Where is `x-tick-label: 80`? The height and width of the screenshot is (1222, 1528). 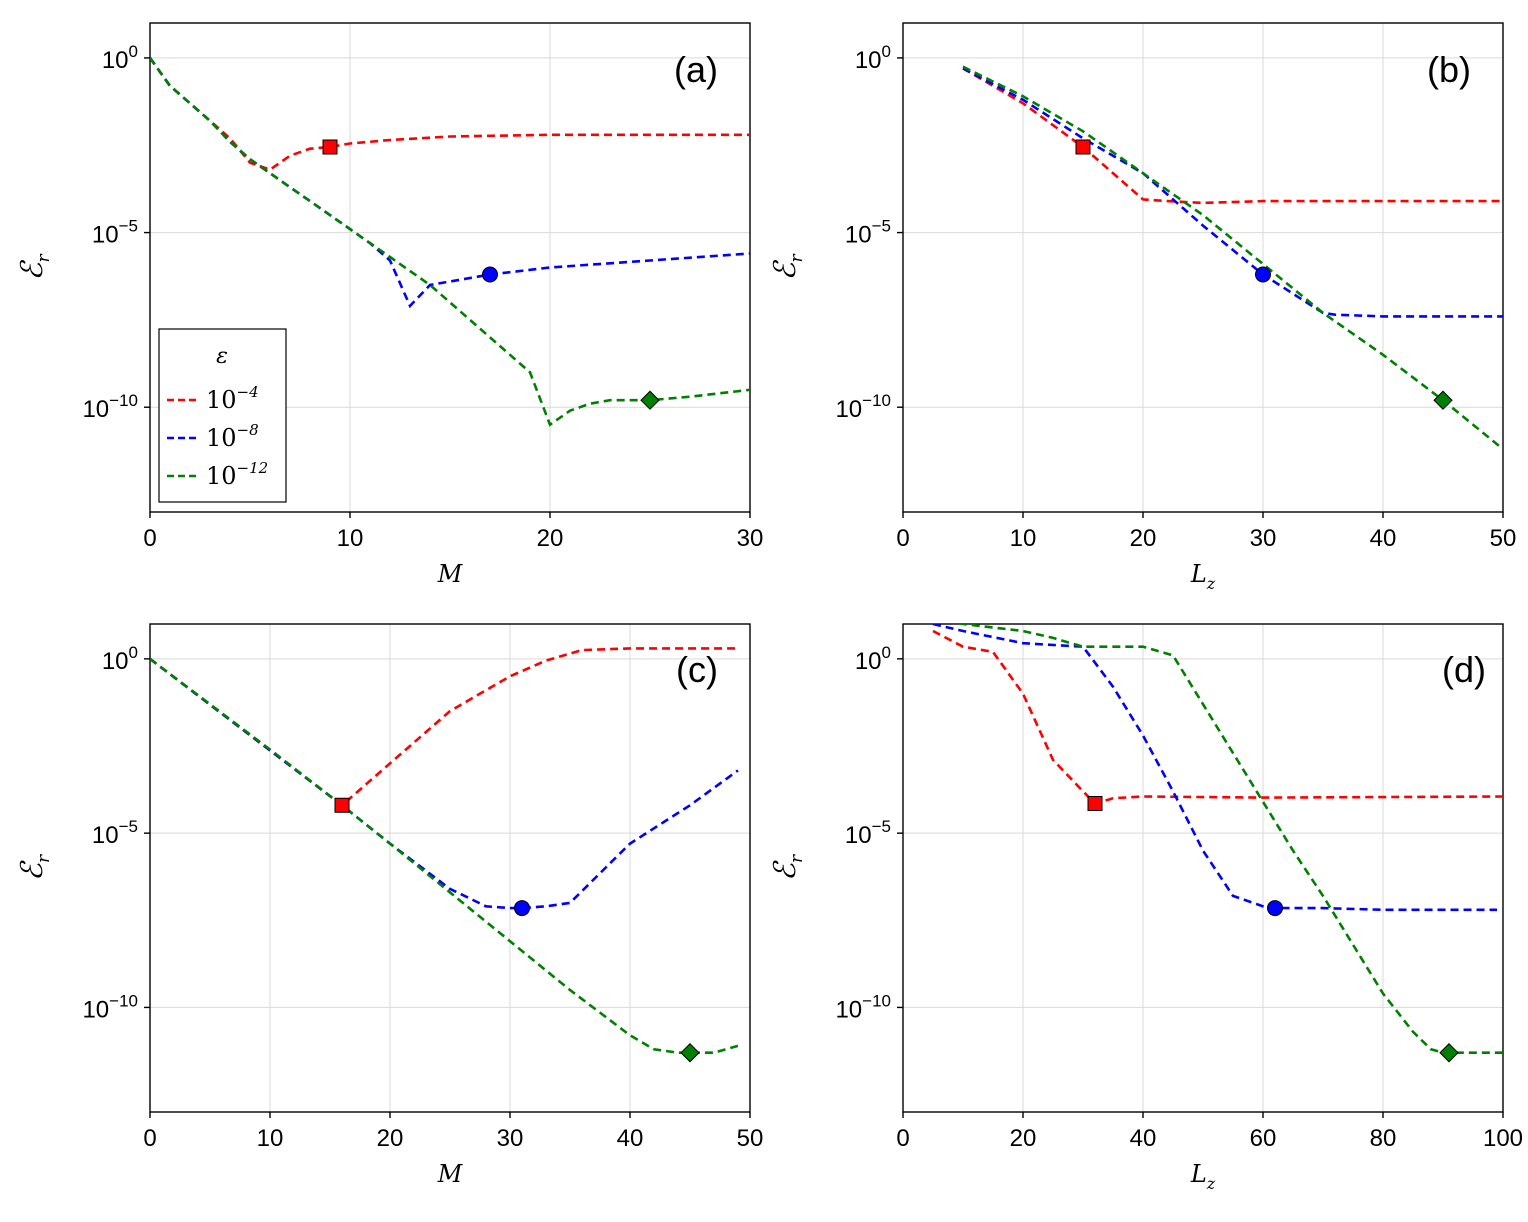
x-tick-label: 80 is located at coordinates (1383, 1138).